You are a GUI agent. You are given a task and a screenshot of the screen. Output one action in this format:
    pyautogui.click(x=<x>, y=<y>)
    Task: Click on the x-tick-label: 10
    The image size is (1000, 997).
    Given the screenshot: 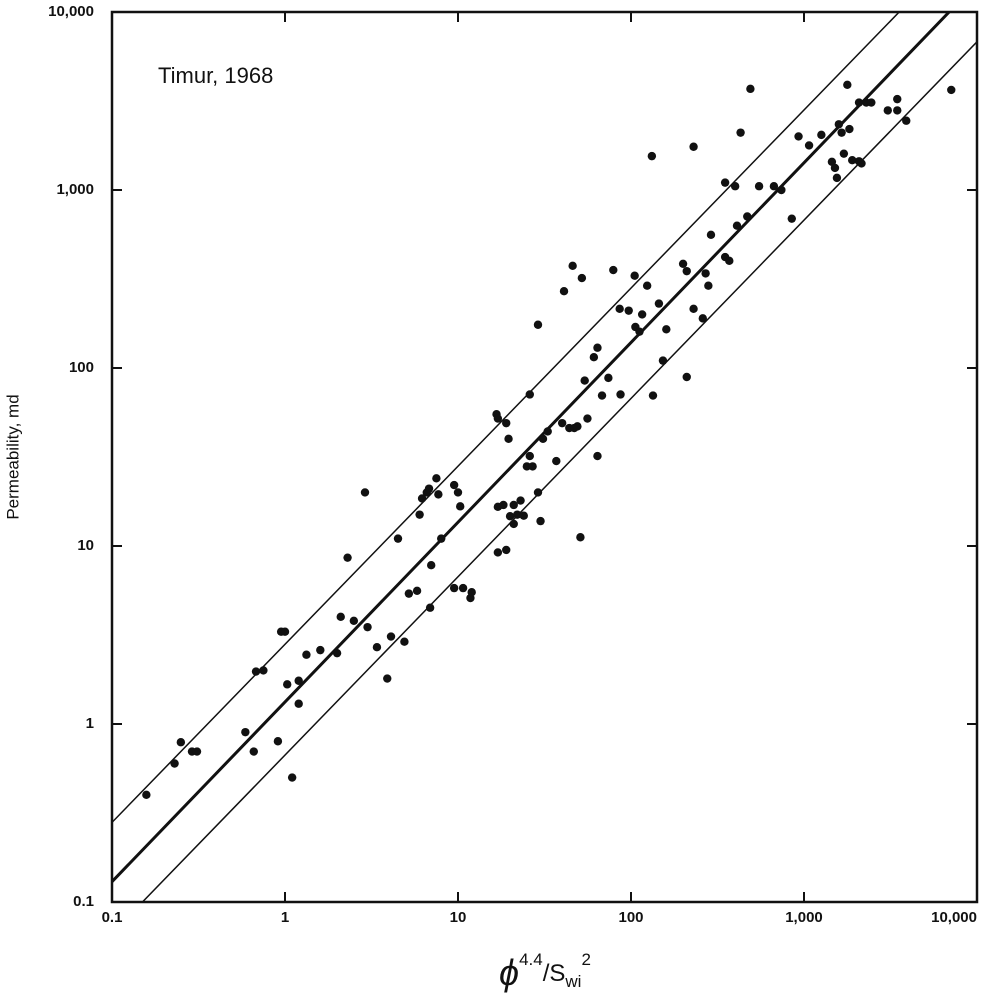 What is the action you would take?
    pyautogui.click(x=458, y=917)
    